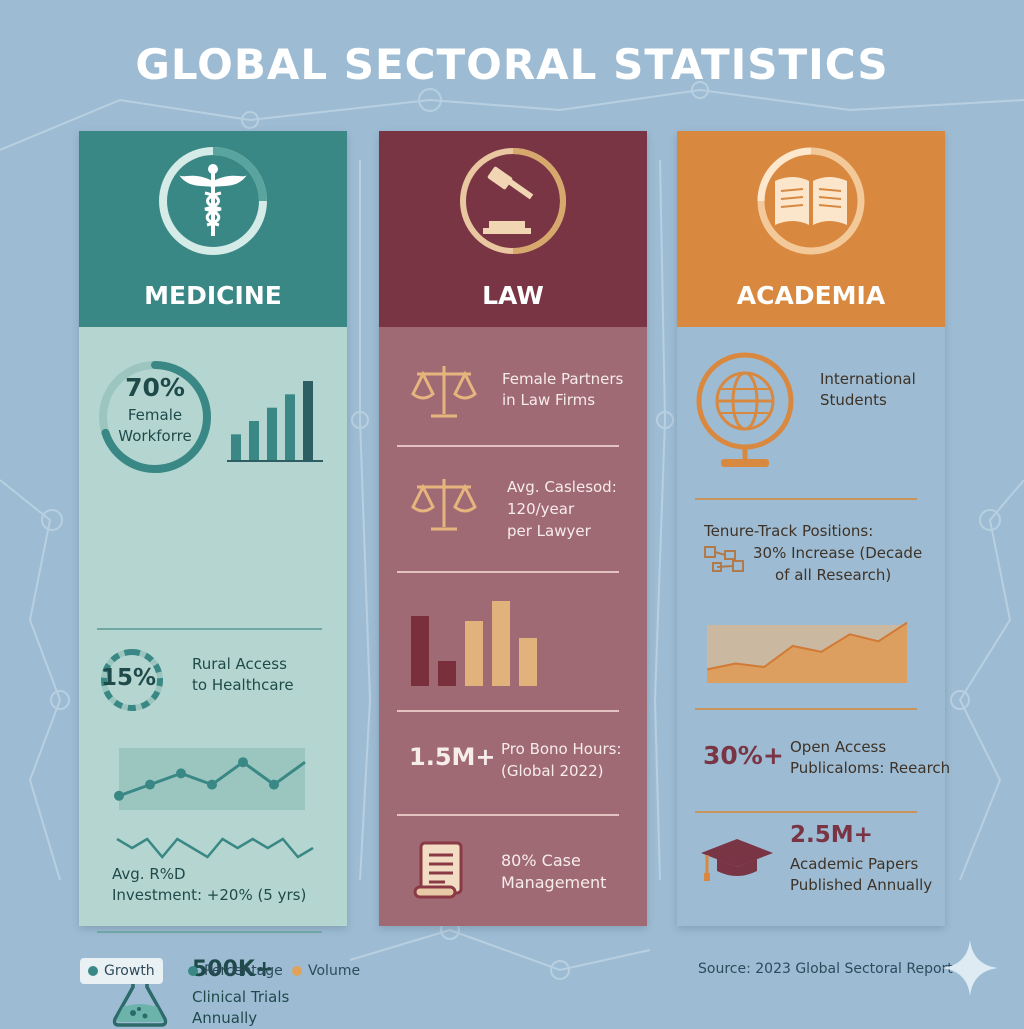 This screenshot has height=1029, width=1024. Describe the element at coordinates (831, 835) in the screenshot. I see `papers-value: 2.5M+` at that location.